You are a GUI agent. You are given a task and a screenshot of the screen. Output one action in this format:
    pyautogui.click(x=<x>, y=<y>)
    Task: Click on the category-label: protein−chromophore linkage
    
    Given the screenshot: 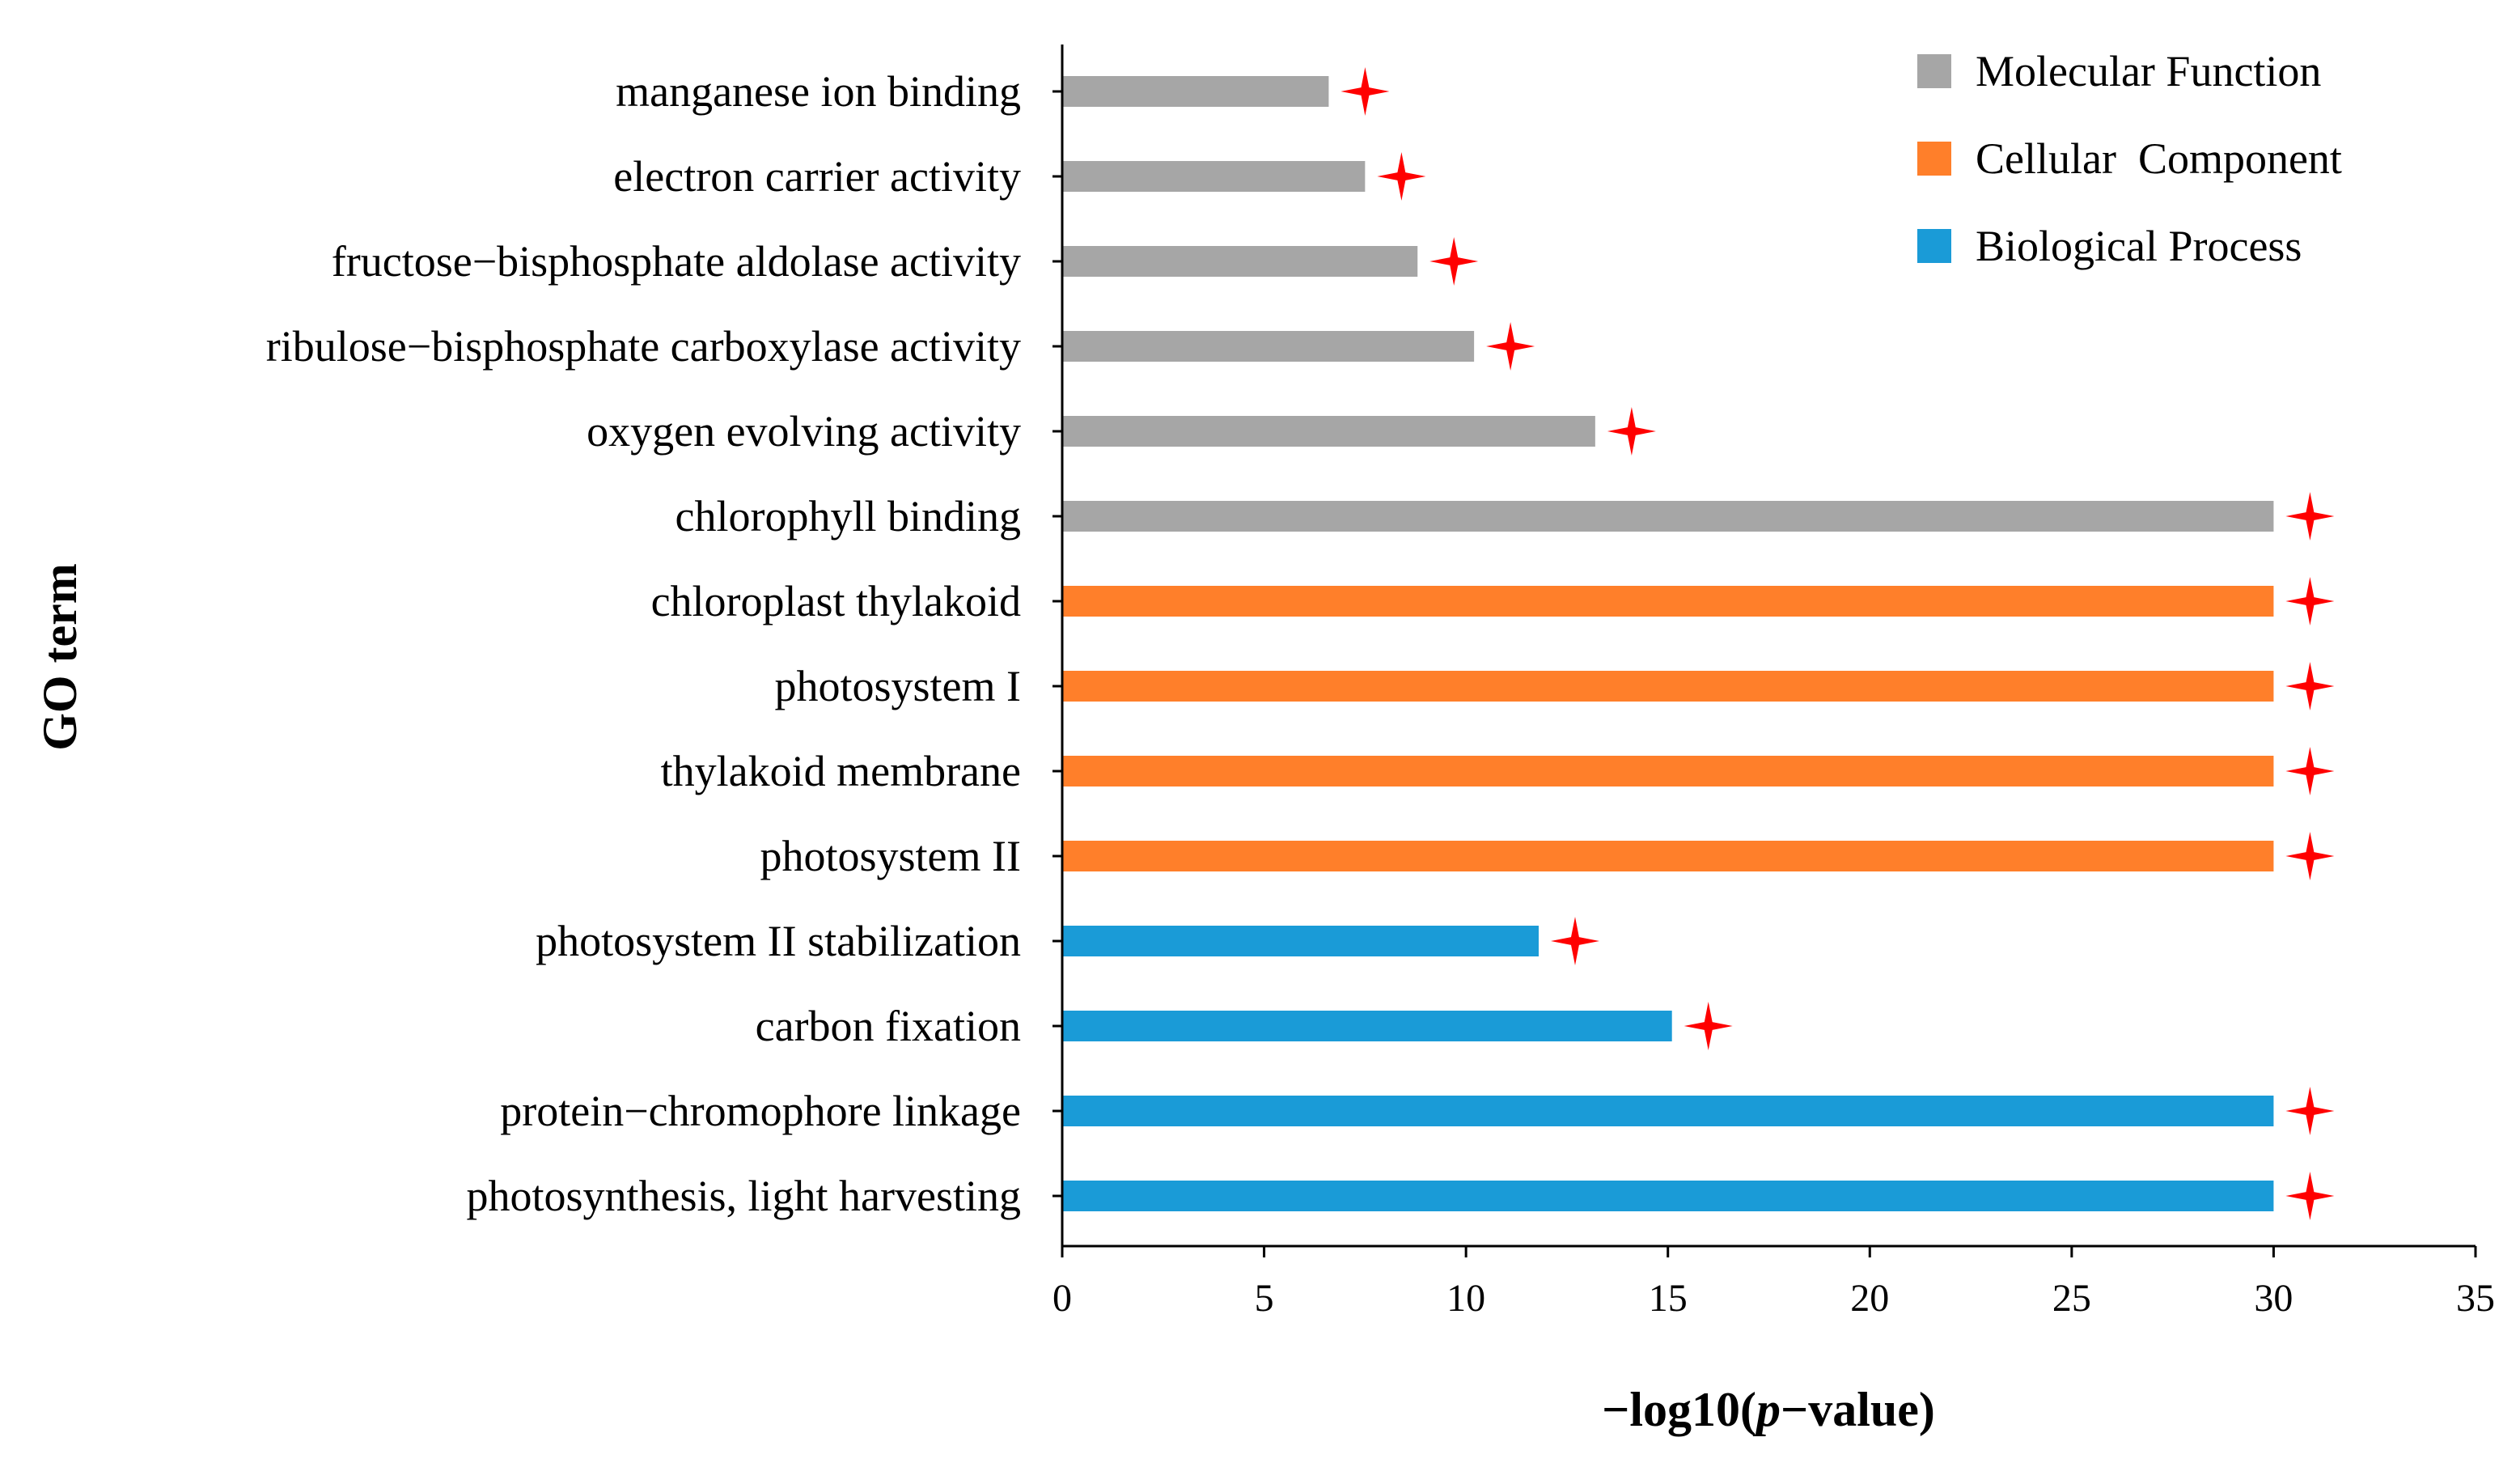 What is the action you would take?
    pyautogui.click(x=760, y=1111)
    